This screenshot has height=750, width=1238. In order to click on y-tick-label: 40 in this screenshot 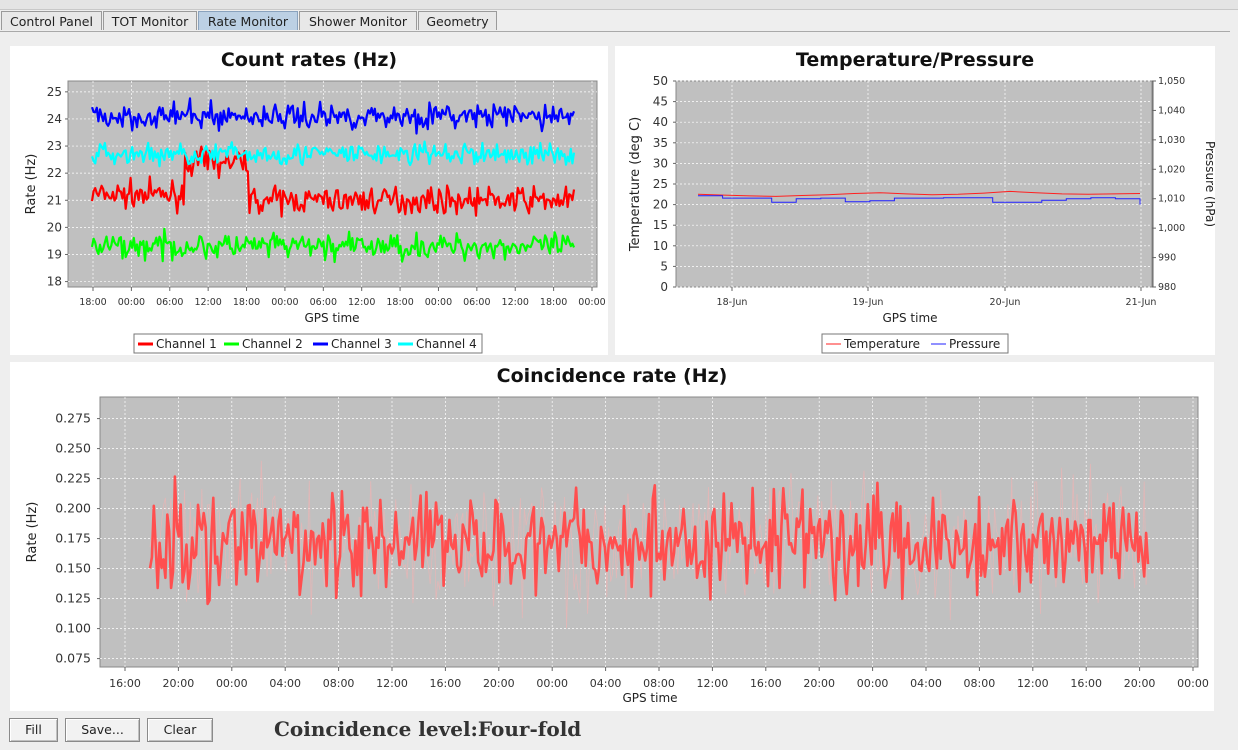, I will do `click(660, 122)`.